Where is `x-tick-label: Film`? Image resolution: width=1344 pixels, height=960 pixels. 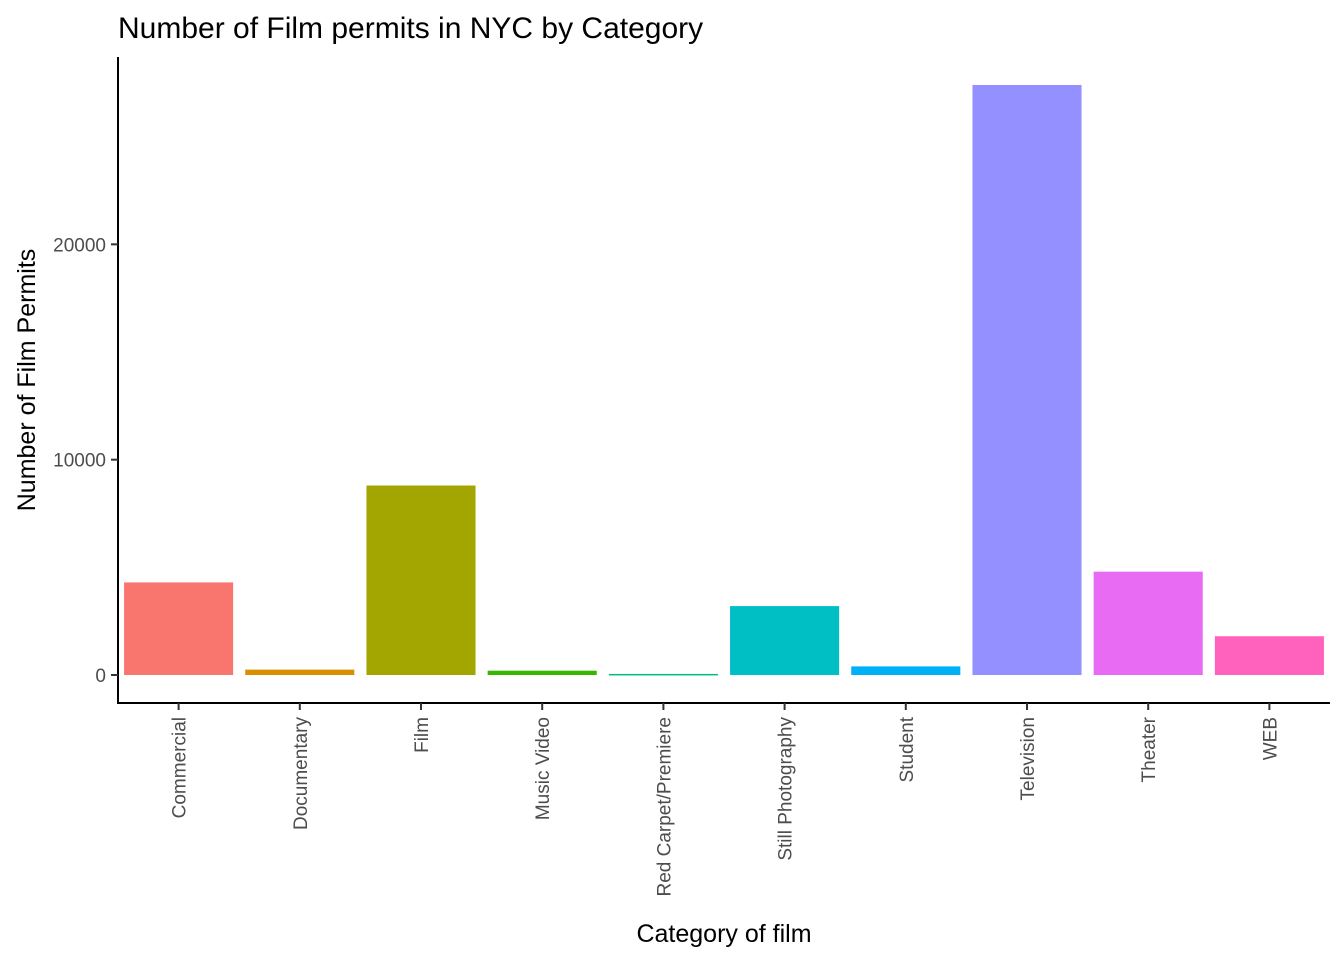 x-tick-label: Film is located at coordinates (422, 735).